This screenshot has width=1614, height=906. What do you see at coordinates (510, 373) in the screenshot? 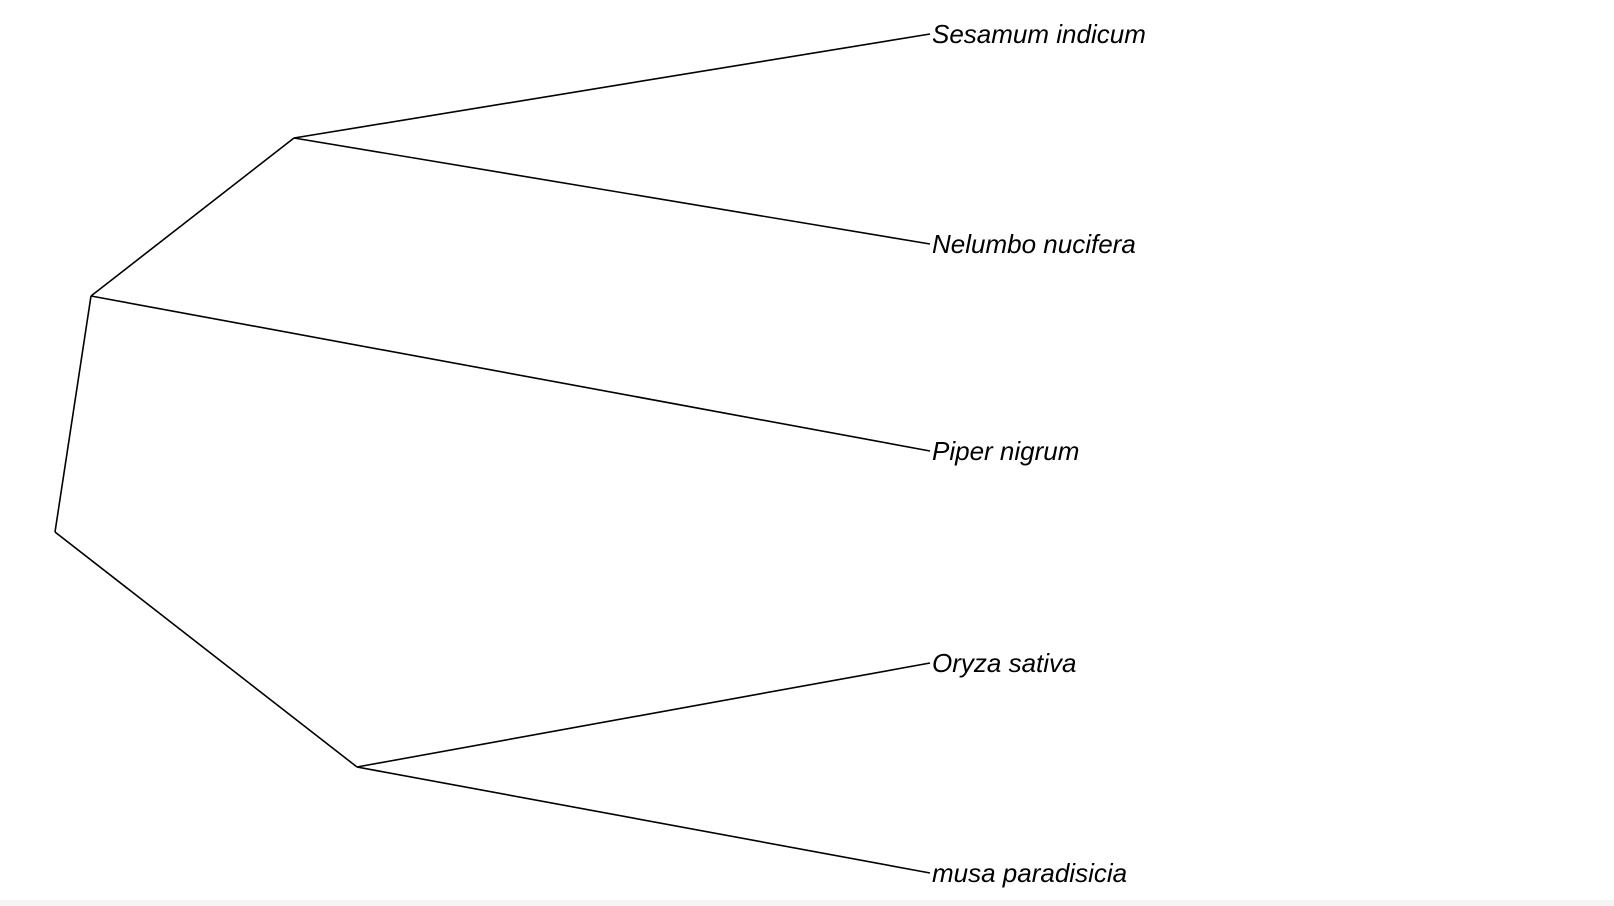
I see `branch-to-piper-nigrum` at bounding box center [510, 373].